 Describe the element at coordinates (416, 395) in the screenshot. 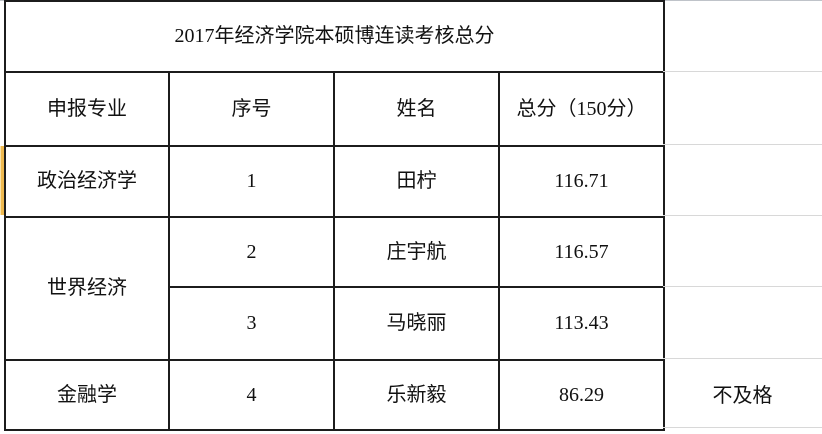

I see `cell-name: 乐新毅` at that location.